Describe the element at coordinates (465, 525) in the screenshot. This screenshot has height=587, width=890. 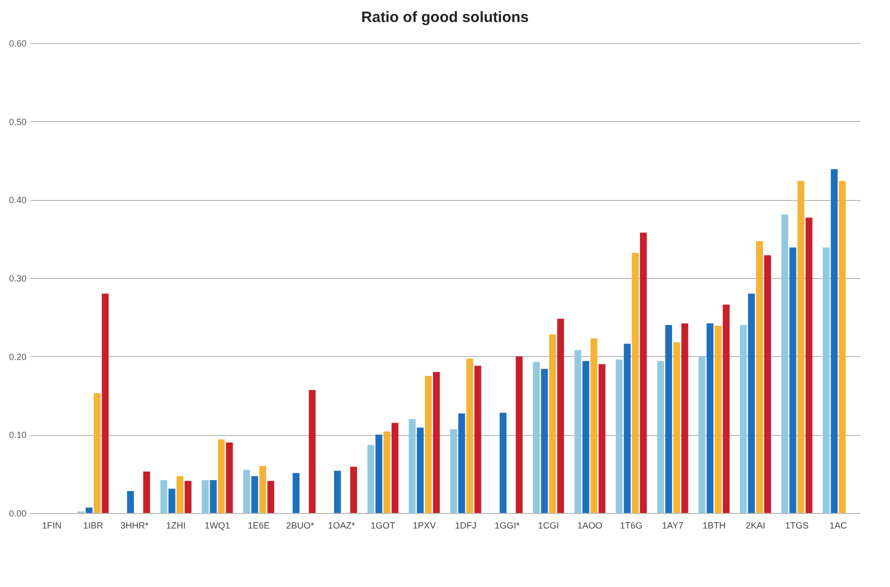
I see `x-tick-label: 1DFJ` at that location.